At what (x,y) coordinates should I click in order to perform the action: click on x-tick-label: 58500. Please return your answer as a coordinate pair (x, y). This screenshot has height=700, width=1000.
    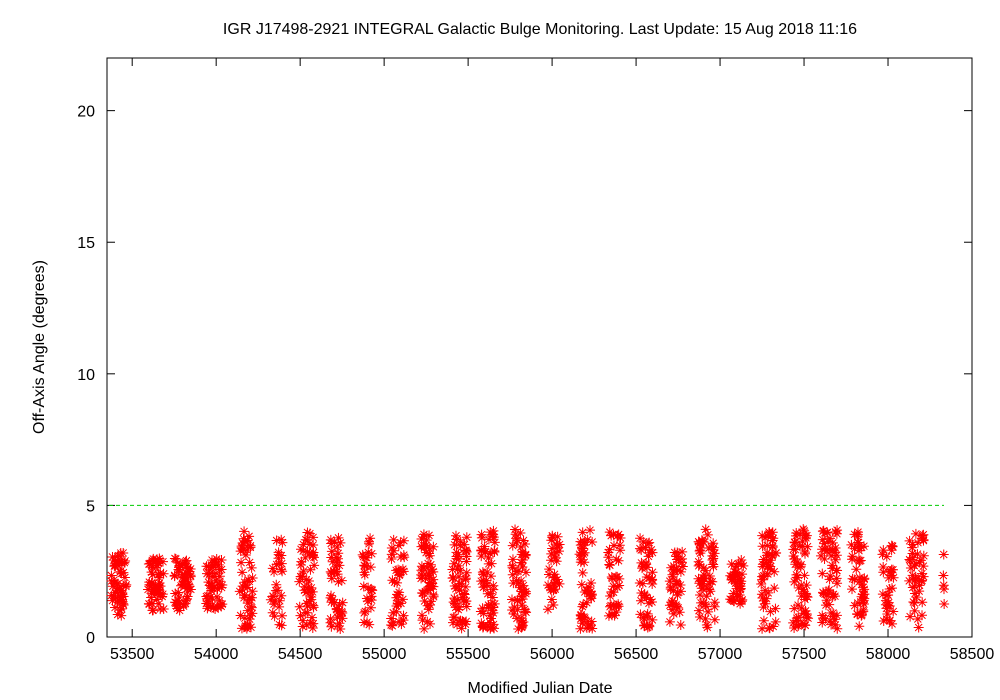
    Looking at the image, I should click on (972, 654).